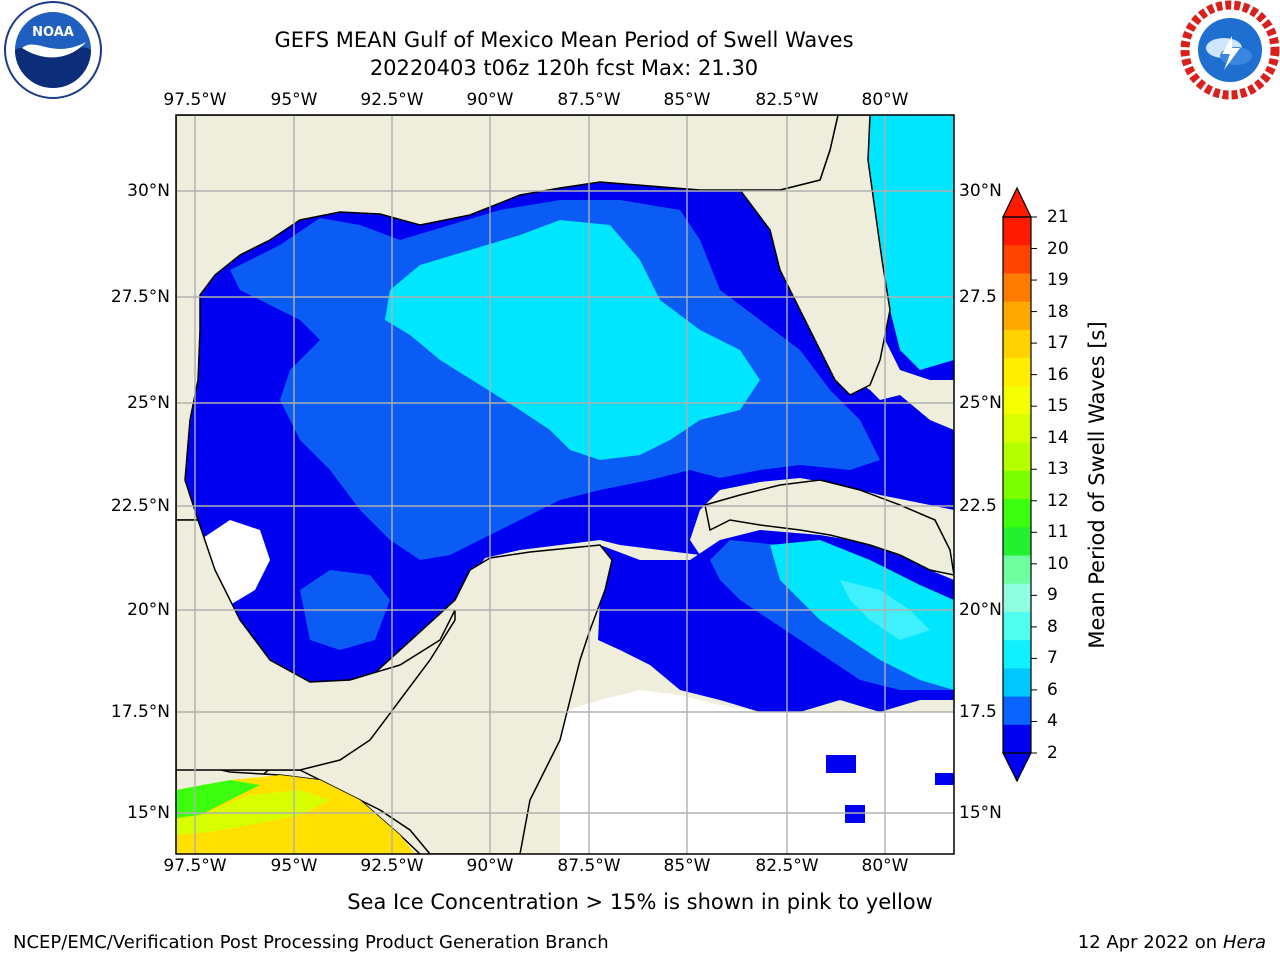  I want to click on lat-tick-right: 17.5, so click(978, 712).